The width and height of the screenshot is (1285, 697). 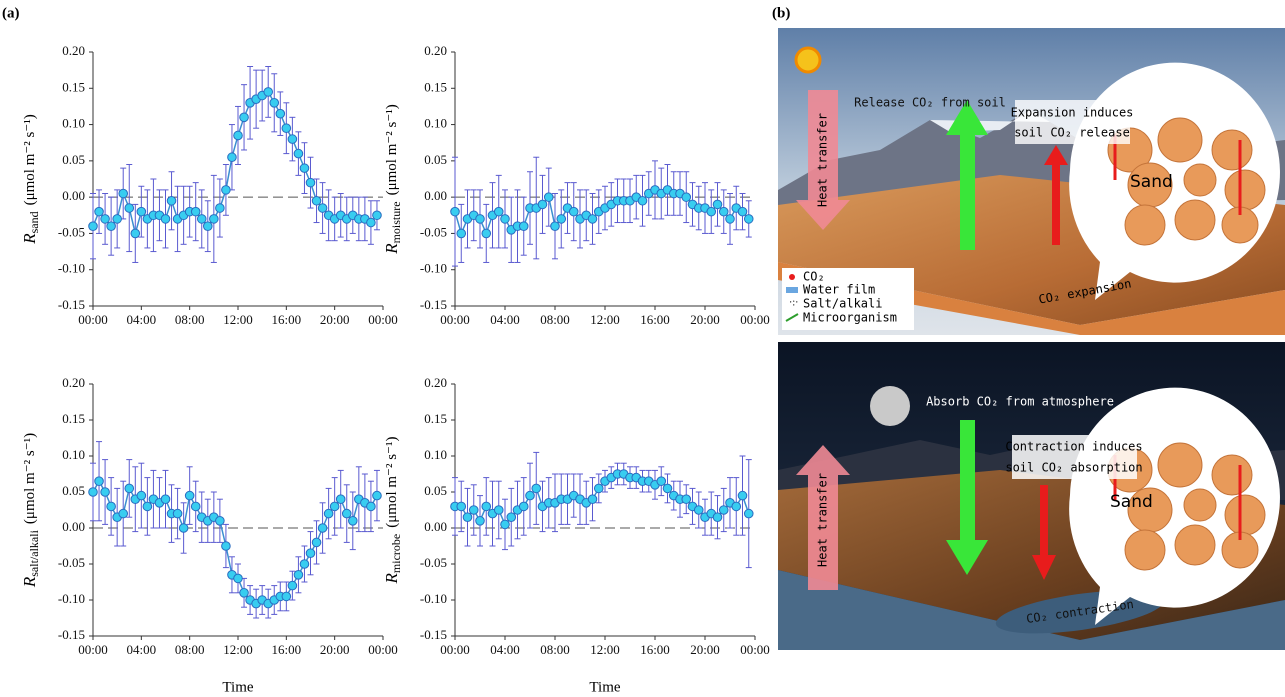 I want to click on y-axis-label: Rsalt/alkali (μmol m⁻² s⁻¹), so click(x=30, y=510).